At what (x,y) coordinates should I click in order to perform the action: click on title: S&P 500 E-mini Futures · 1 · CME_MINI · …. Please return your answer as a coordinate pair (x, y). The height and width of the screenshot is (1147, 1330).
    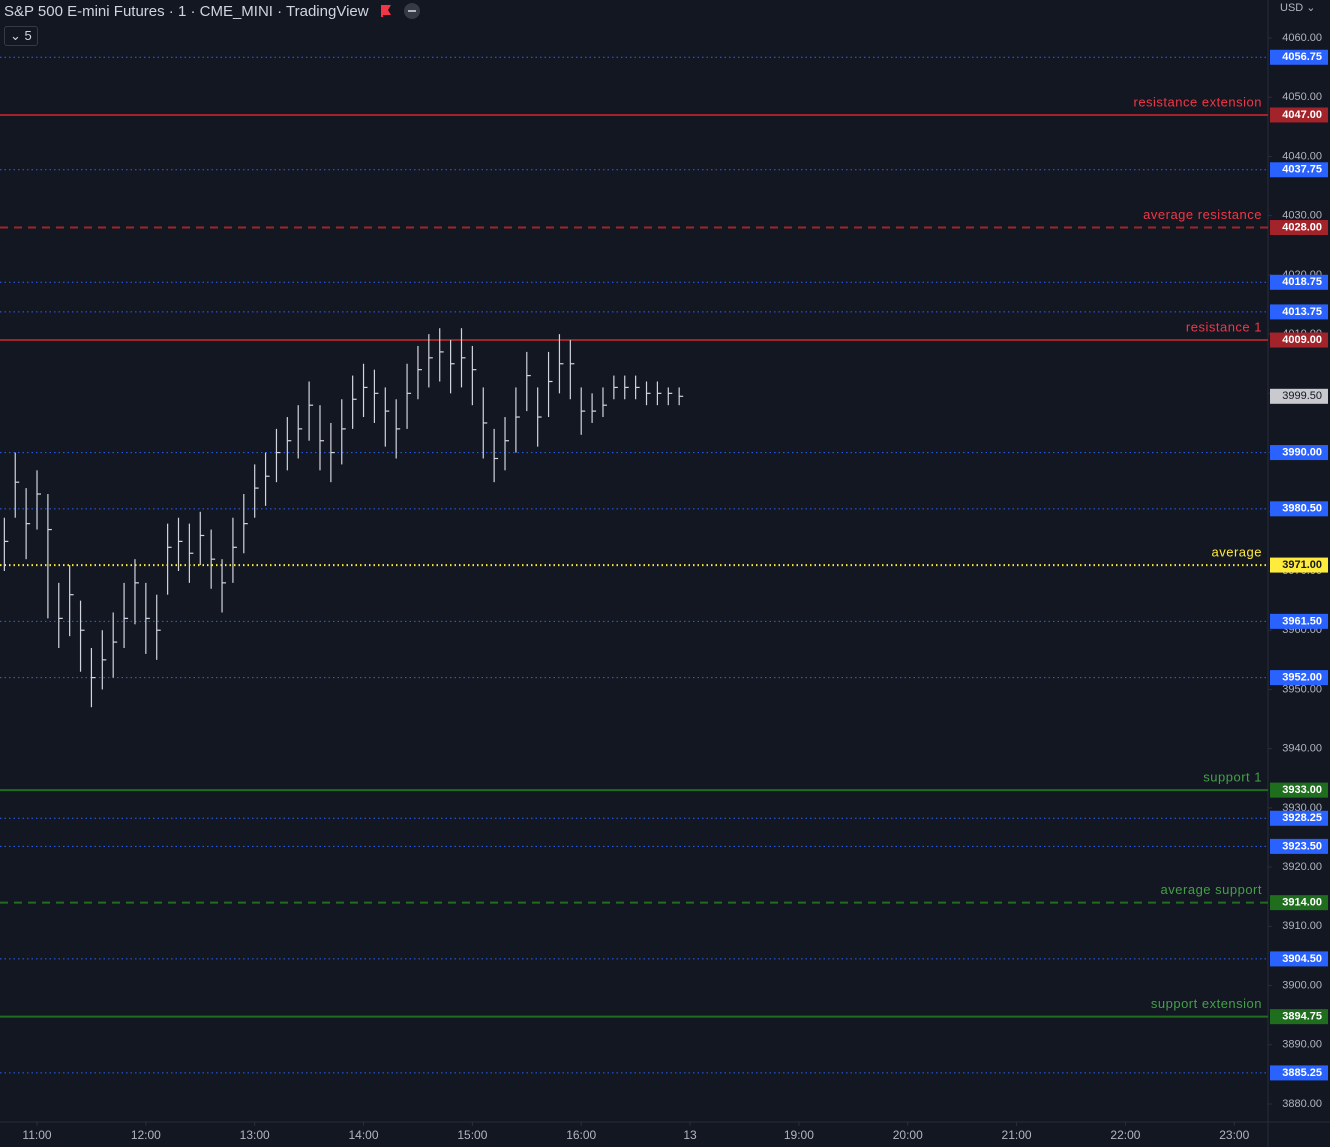
    Looking at the image, I should click on (186, 11).